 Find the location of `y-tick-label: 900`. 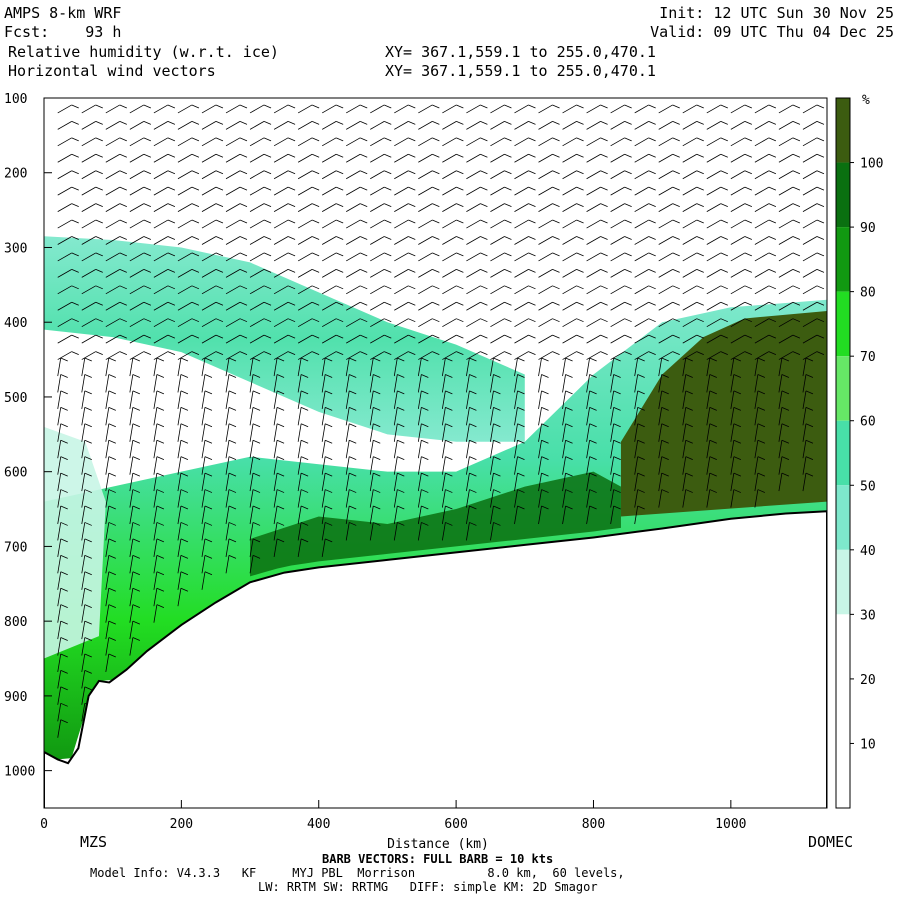

y-tick-label: 900 is located at coordinates (15, 697).